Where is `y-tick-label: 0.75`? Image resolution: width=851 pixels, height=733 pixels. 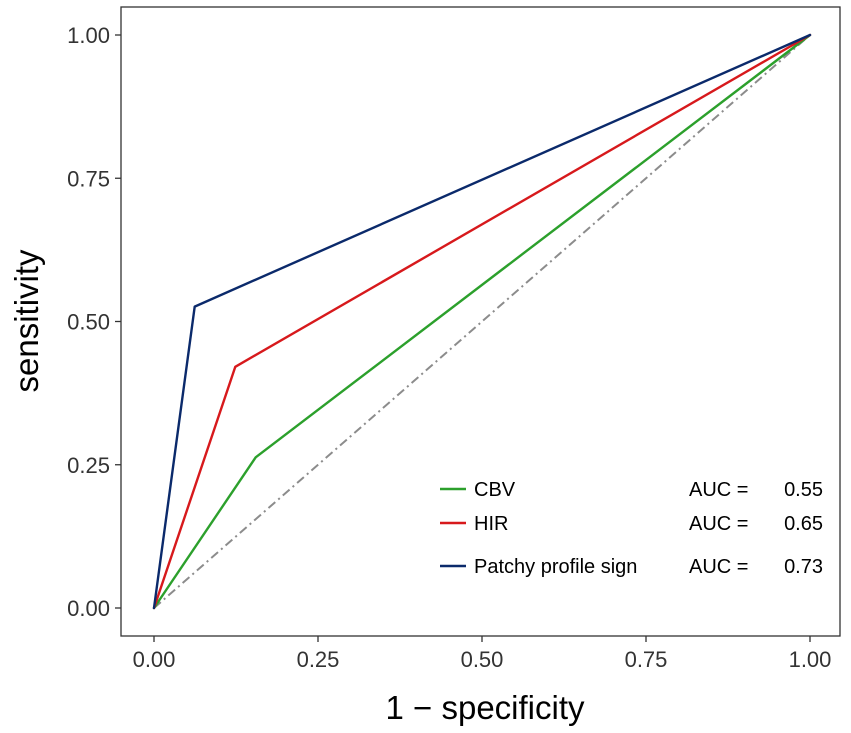
y-tick-label: 0.75 is located at coordinates (88, 178).